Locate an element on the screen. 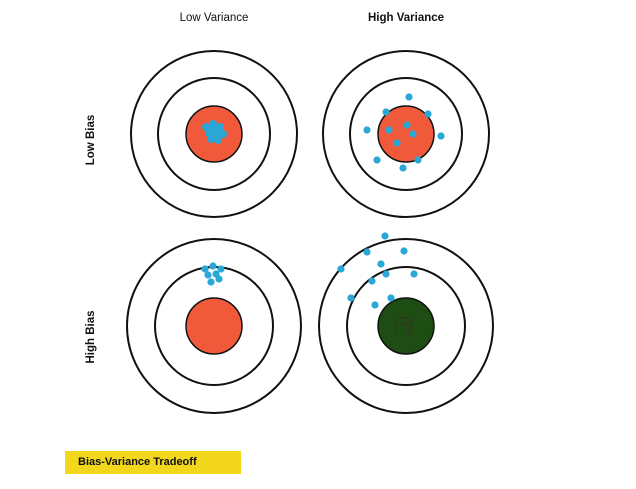 The image size is (636, 489). target-low-bias-low-variance is located at coordinates (214, 134).